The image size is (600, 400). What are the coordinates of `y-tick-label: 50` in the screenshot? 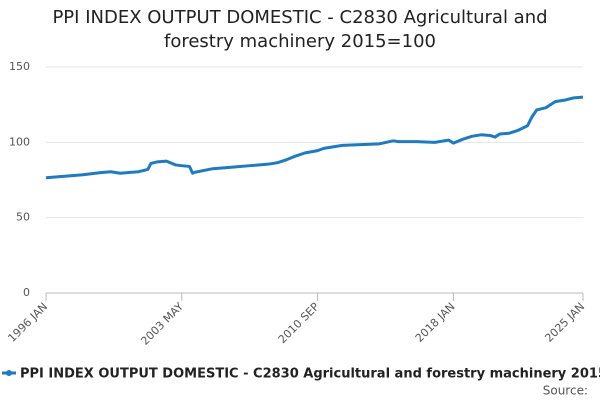 It's located at (23, 217).